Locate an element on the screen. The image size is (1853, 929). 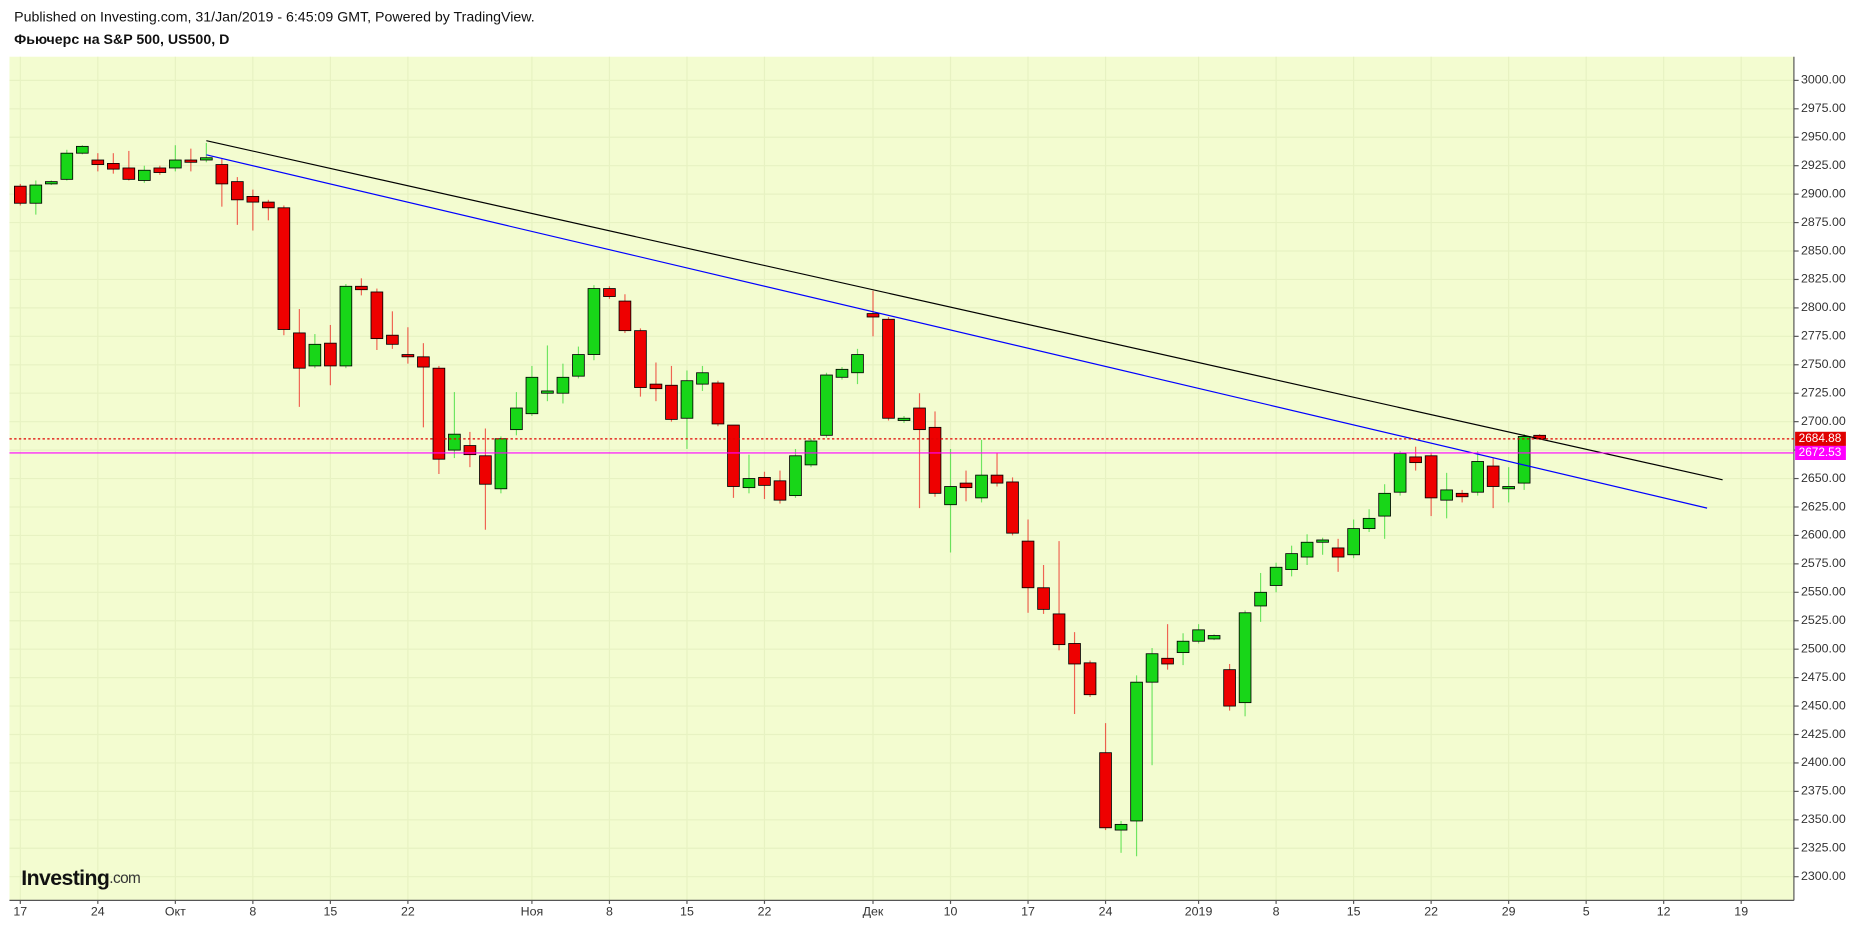
y-tick-label: 2850.00 is located at coordinates (1823, 250).